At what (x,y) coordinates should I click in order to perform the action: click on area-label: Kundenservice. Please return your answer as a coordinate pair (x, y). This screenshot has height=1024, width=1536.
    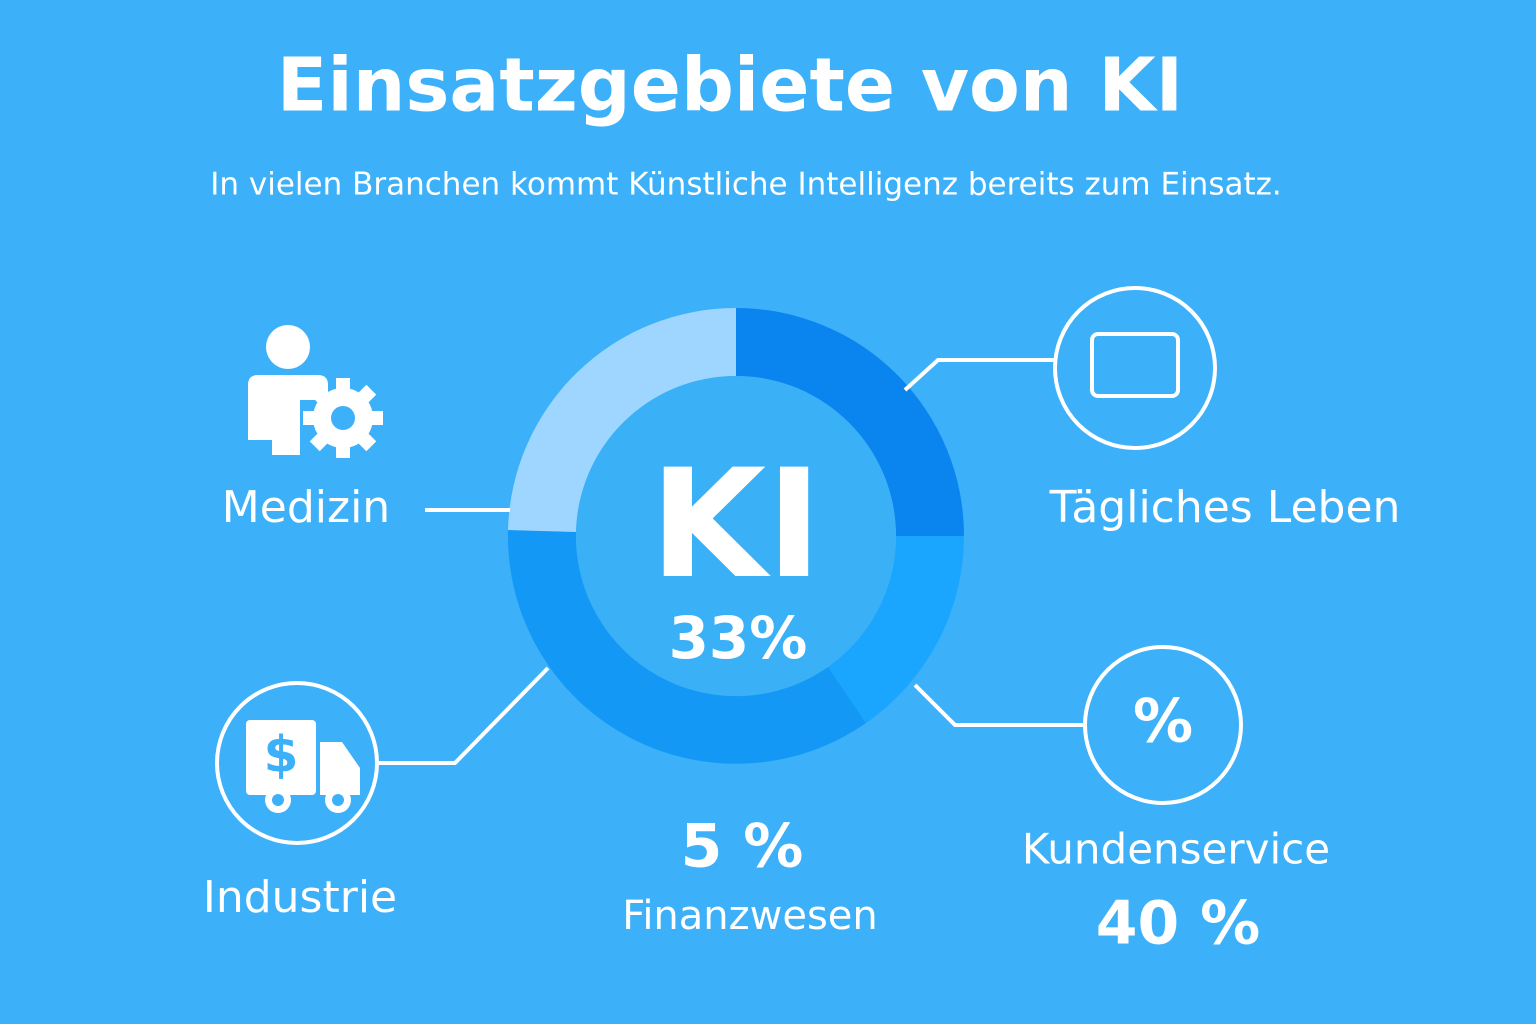
    Looking at the image, I should click on (1176, 849).